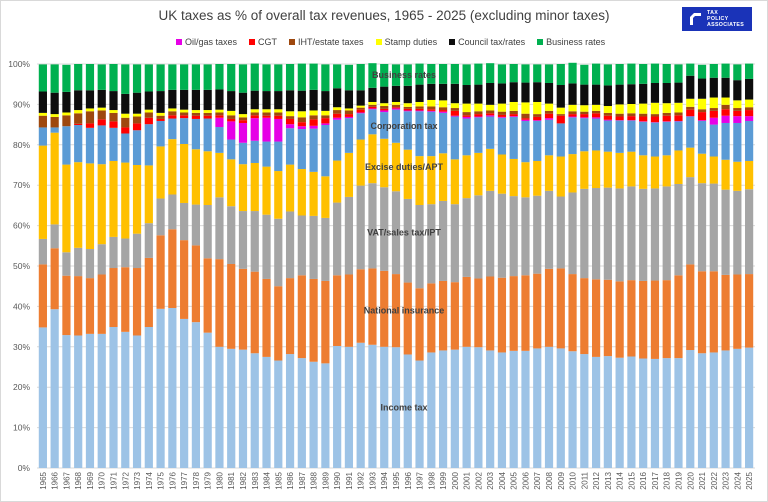 This screenshot has height=502, width=768. What do you see at coordinates (549, 480) in the screenshot?
I see `x-tick-label: 2008` at bounding box center [549, 480].